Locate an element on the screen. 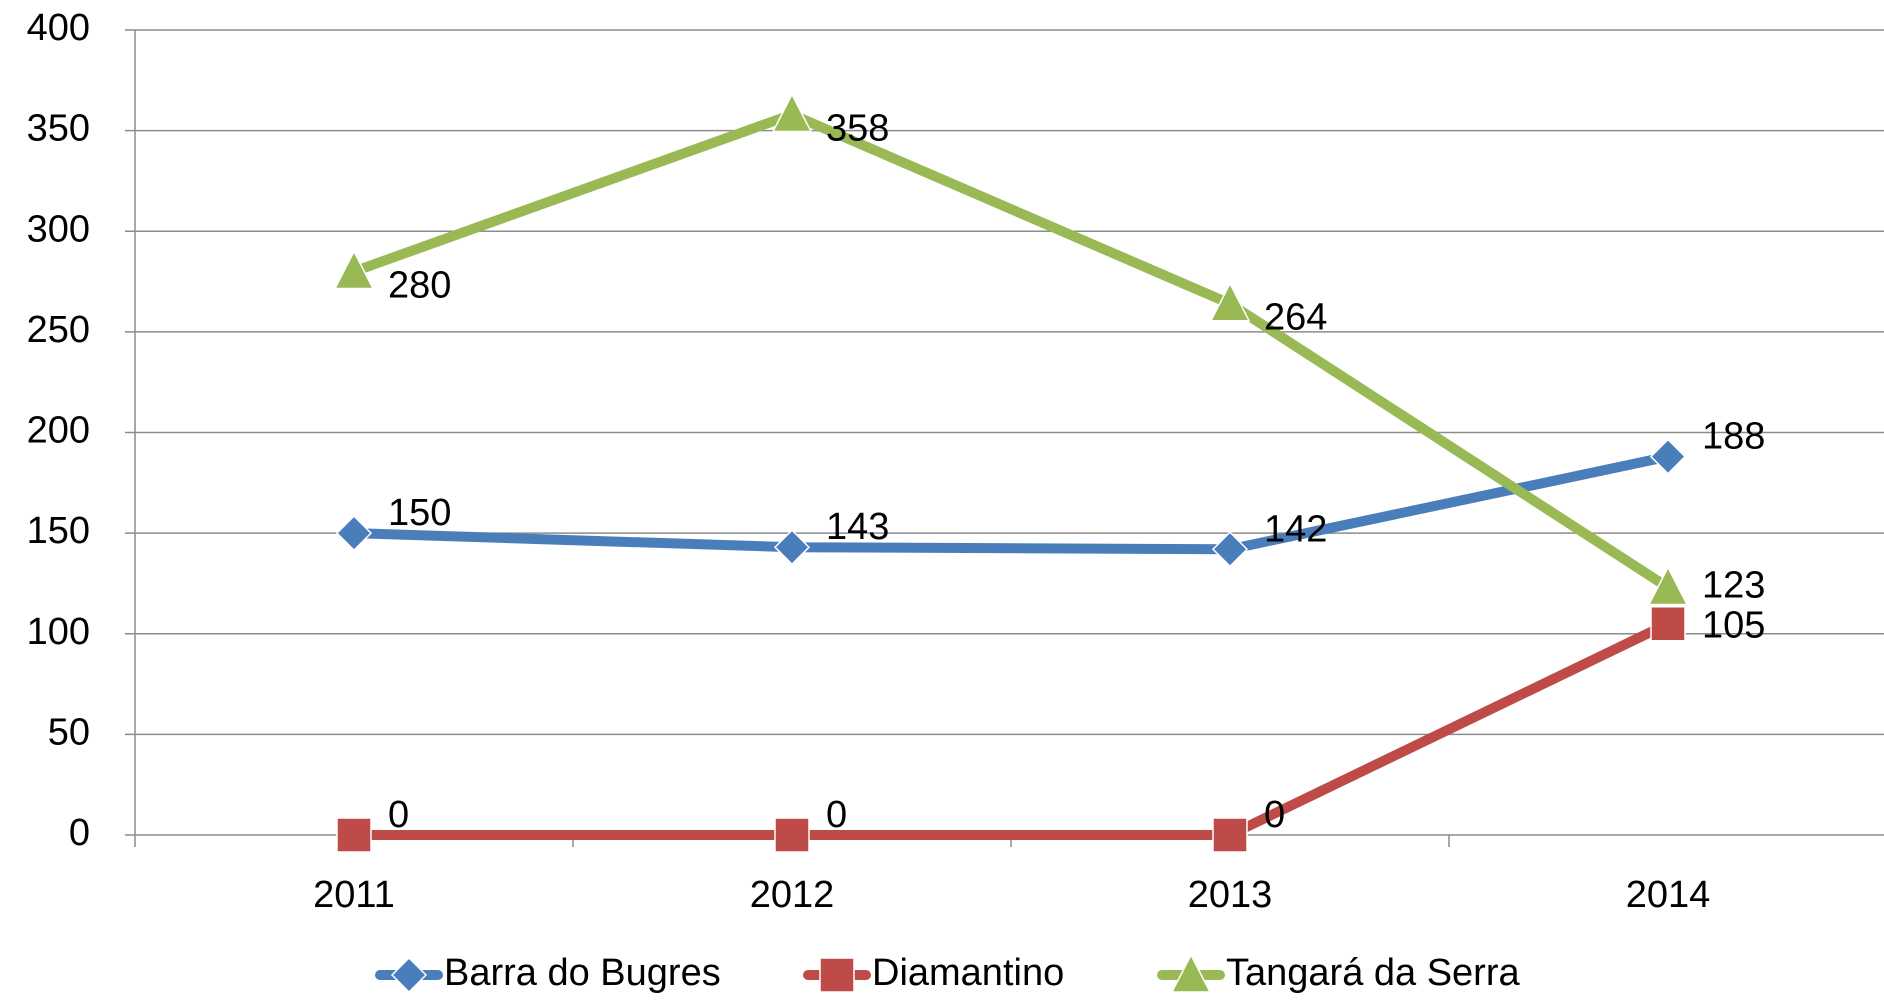 The height and width of the screenshot is (1005, 1884). data-label: 264 is located at coordinates (1295, 318).